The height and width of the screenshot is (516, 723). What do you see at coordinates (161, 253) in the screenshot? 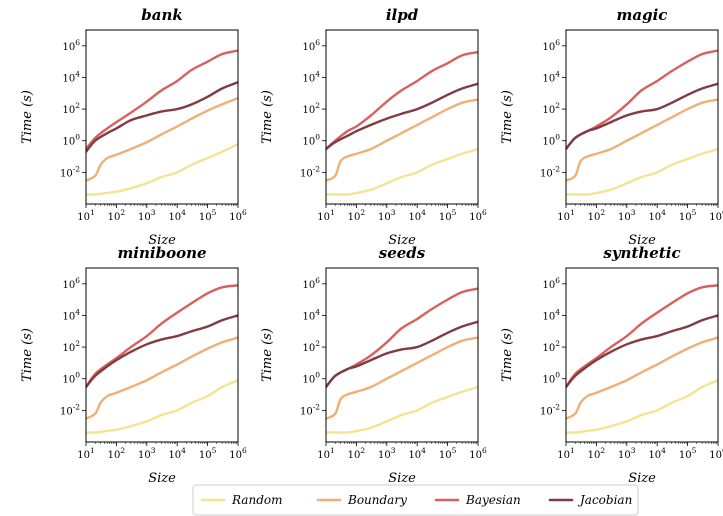
I see `panel-title: miniboone` at bounding box center [161, 253].